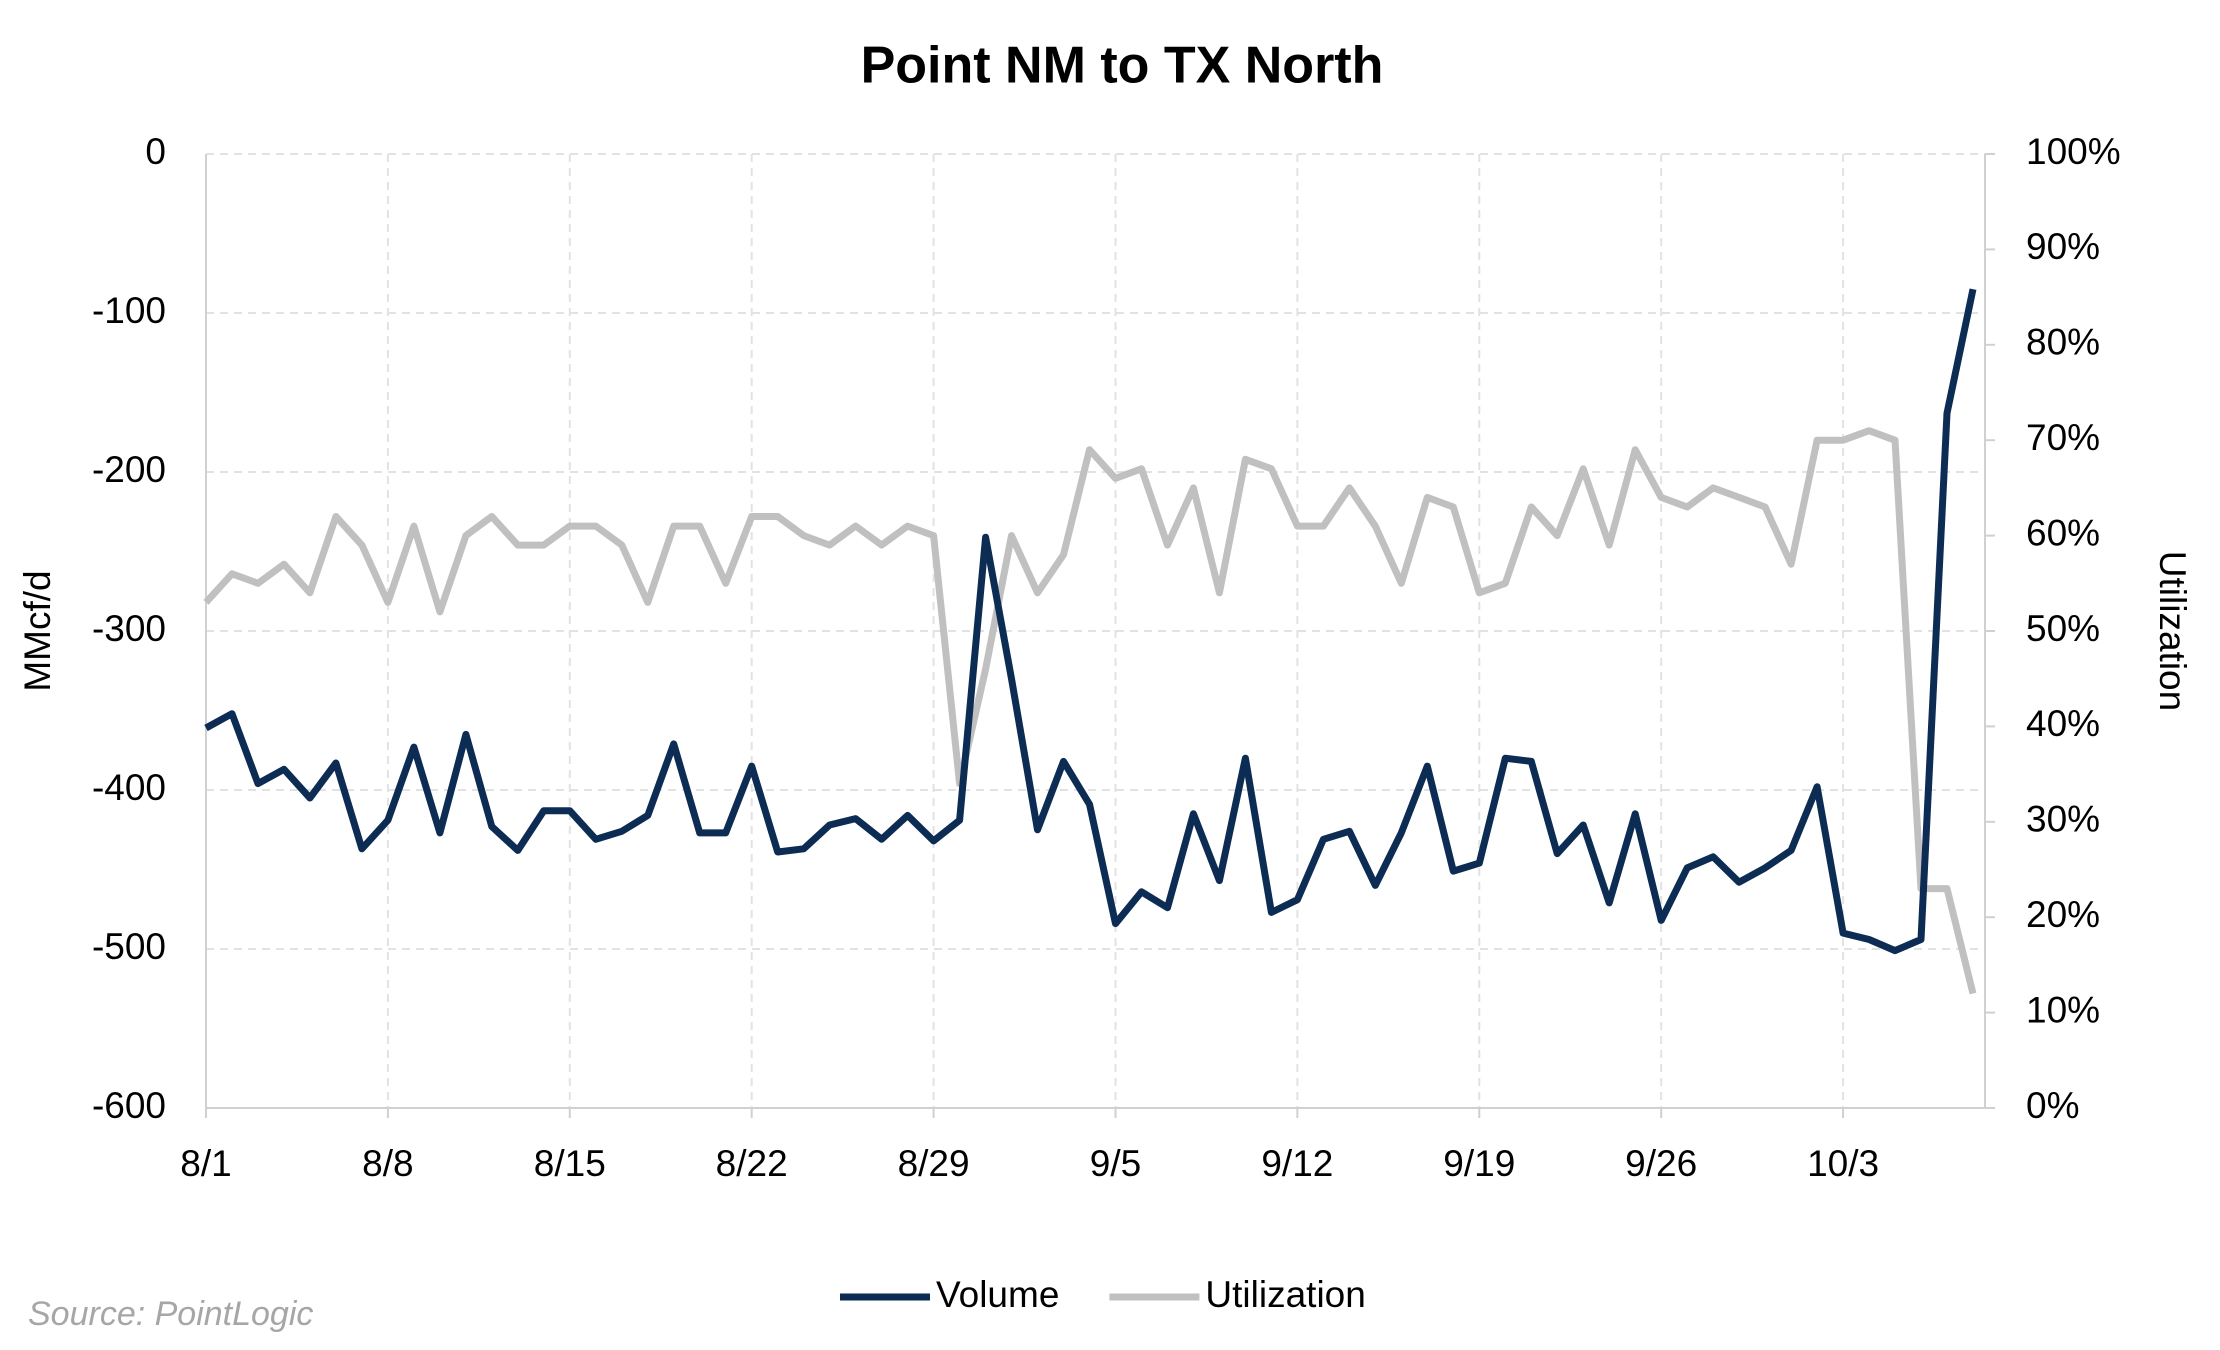 This screenshot has width=2220, height=1350. Describe the element at coordinates (37, 630) in the screenshot. I see `y-axis-title: MMcf/d` at that location.